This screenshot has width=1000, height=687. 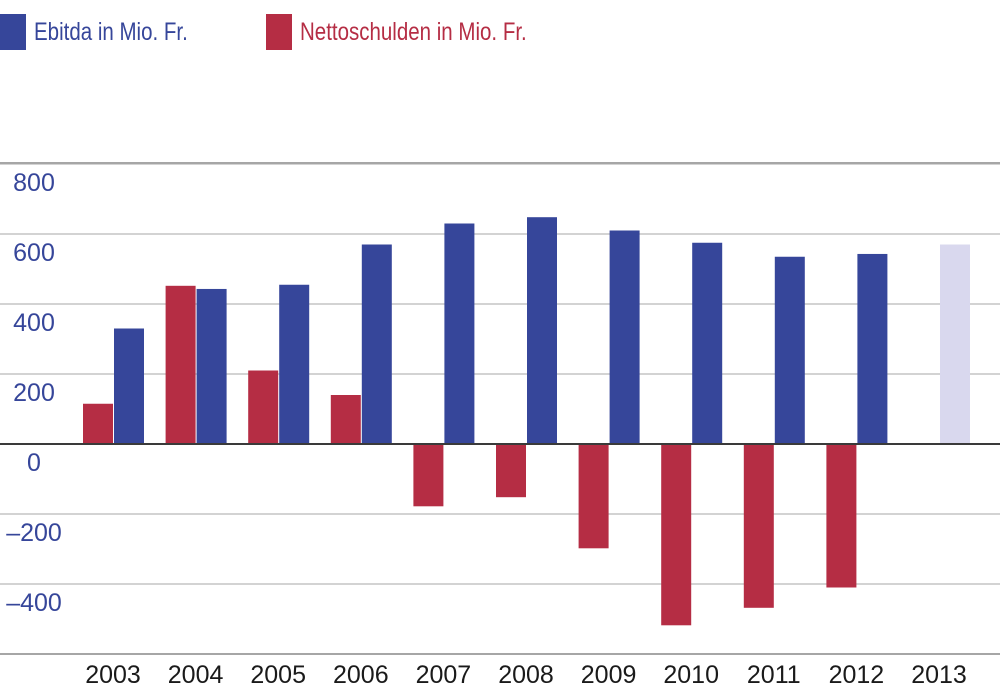 I want to click on bar-nettoschulden-2004, so click(x=180, y=364).